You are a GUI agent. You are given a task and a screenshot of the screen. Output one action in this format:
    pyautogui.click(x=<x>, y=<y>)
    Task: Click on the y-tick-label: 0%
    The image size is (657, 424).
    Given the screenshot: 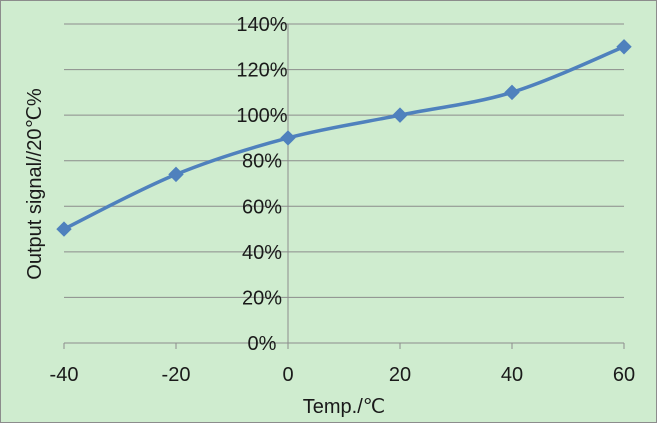 What is the action you would take?
    pyautogui.click(x=262, y=344)
    